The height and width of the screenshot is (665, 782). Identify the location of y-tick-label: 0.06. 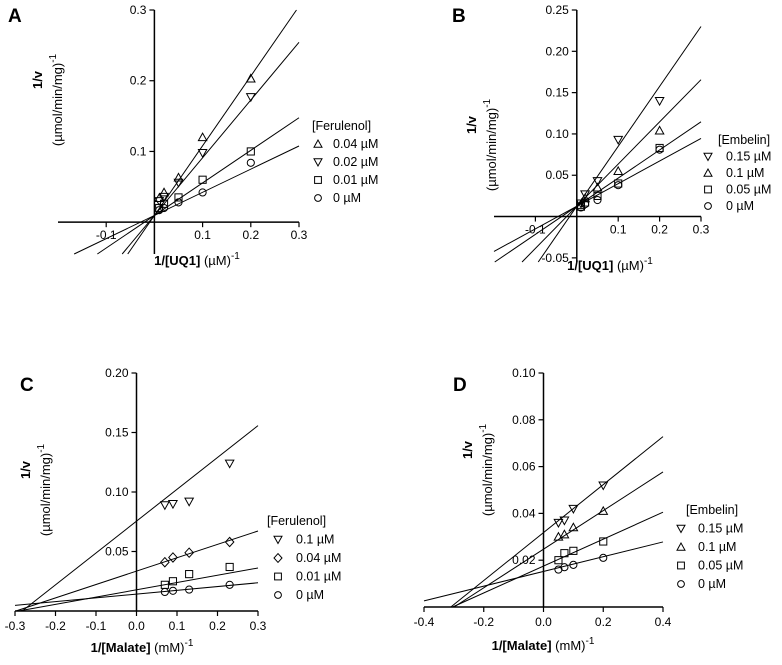
(524, 467).